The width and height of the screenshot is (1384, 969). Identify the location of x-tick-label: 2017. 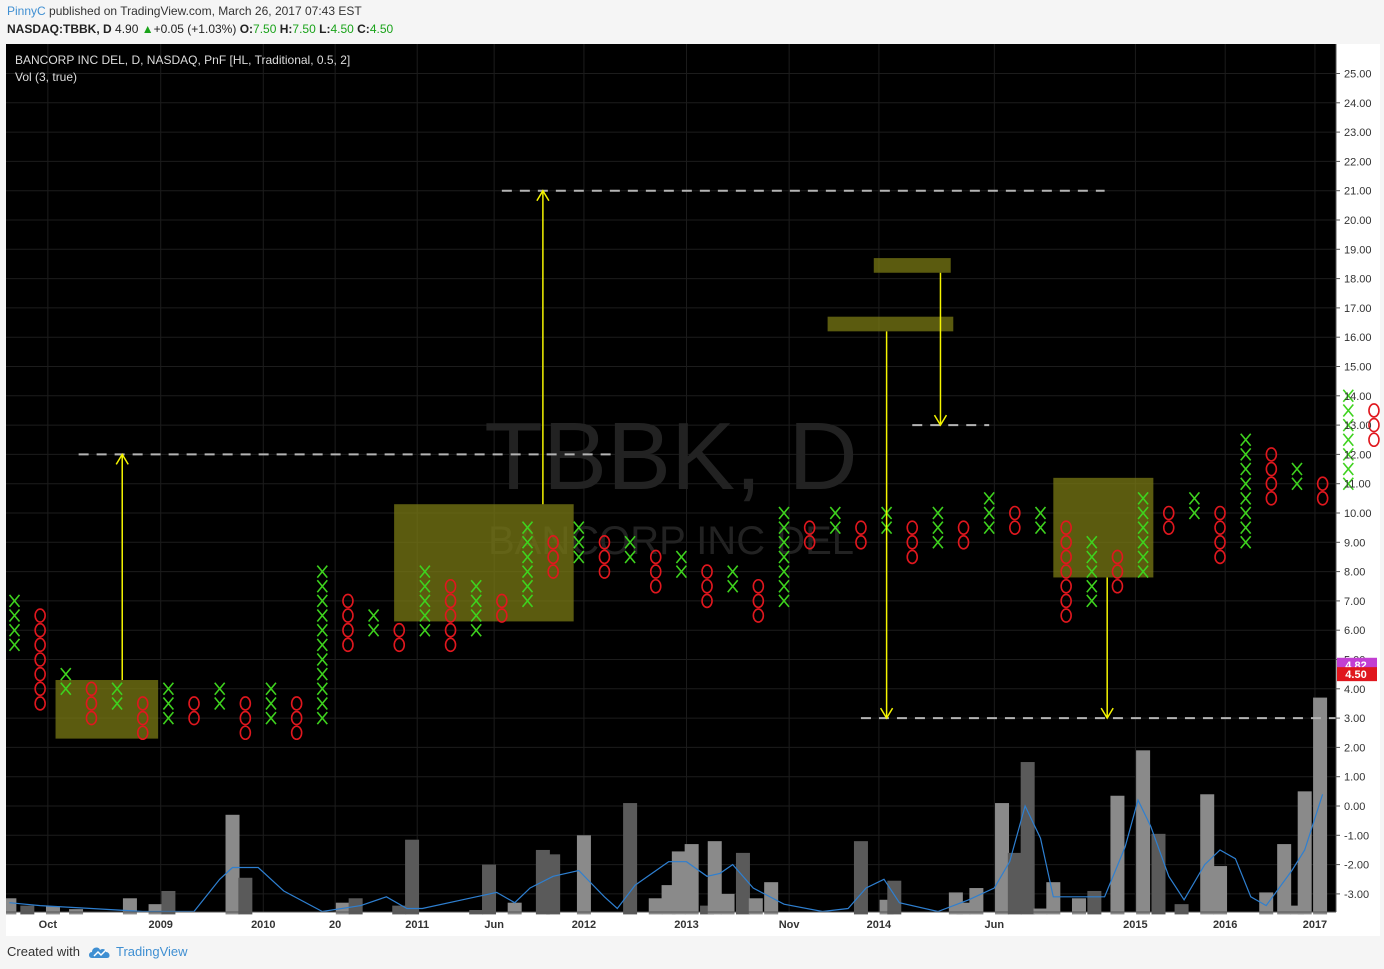
(1315, 925).